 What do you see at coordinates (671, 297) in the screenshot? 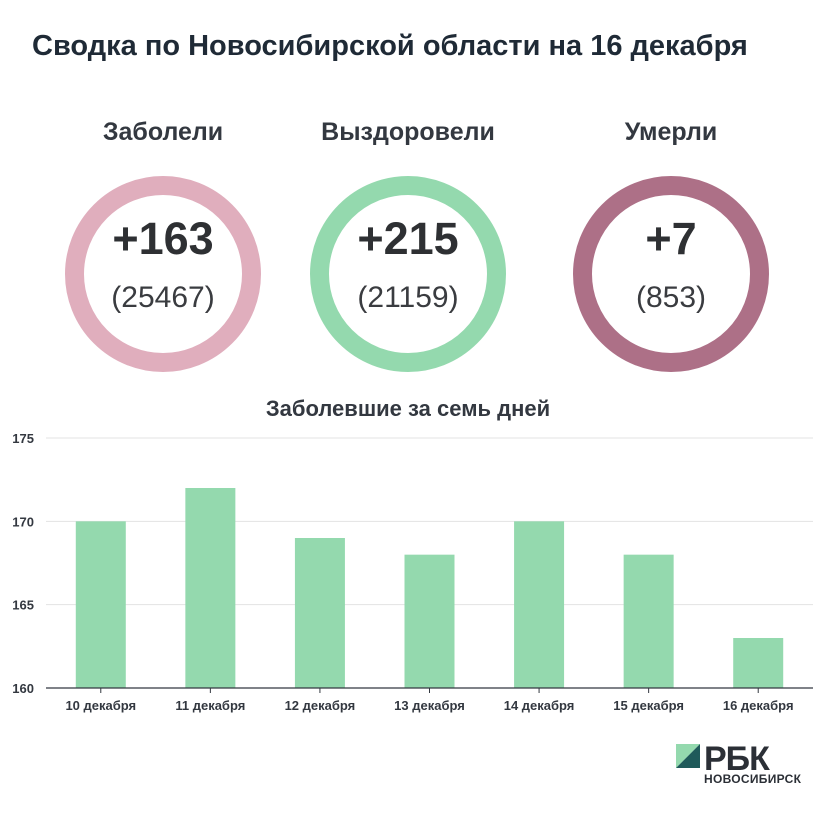
I see `stat-deaths-total: (853)` at bounding box center [671, 297].